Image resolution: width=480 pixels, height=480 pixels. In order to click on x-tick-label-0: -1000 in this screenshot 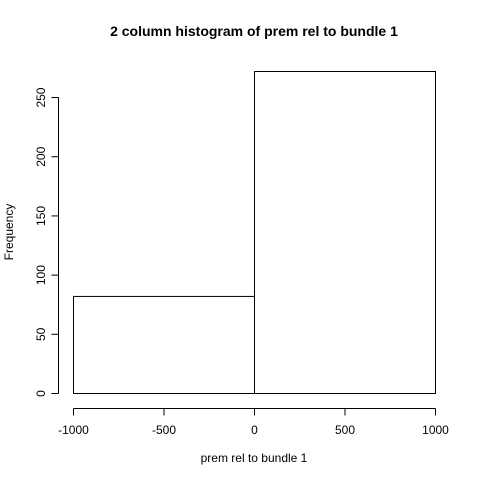, I will do `click(73, 430)`.